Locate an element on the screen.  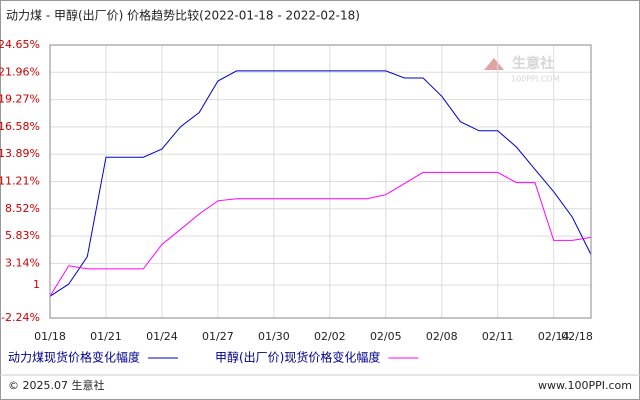
y-tick-label: 13.89% is located at coordinates (20, 153).